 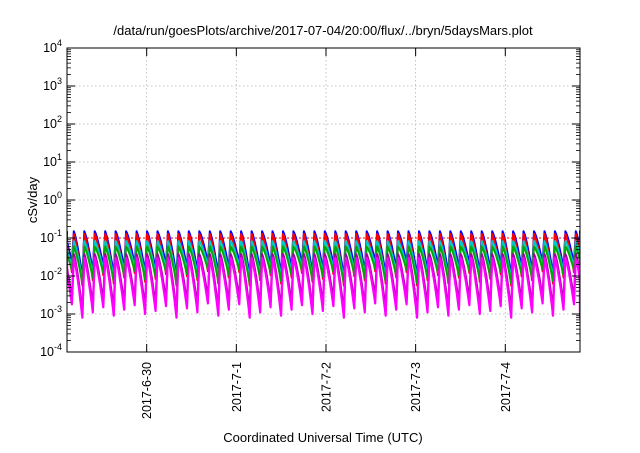 What do you see at coordinates (32, 199) in the screenshot?
I see `y-axis-label: cSv/day` at bounding box center [32, 199].